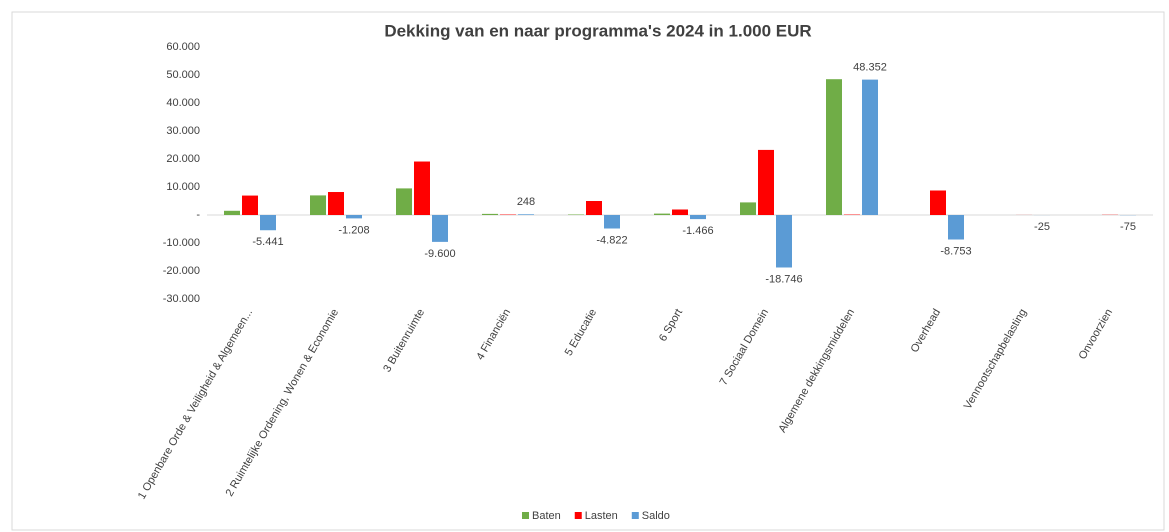 This screenshot has width=1169, height=532. Describe the element at coordinates (183, 187) in the screenshot. I see `y-tick-label: 10.000` at that location.